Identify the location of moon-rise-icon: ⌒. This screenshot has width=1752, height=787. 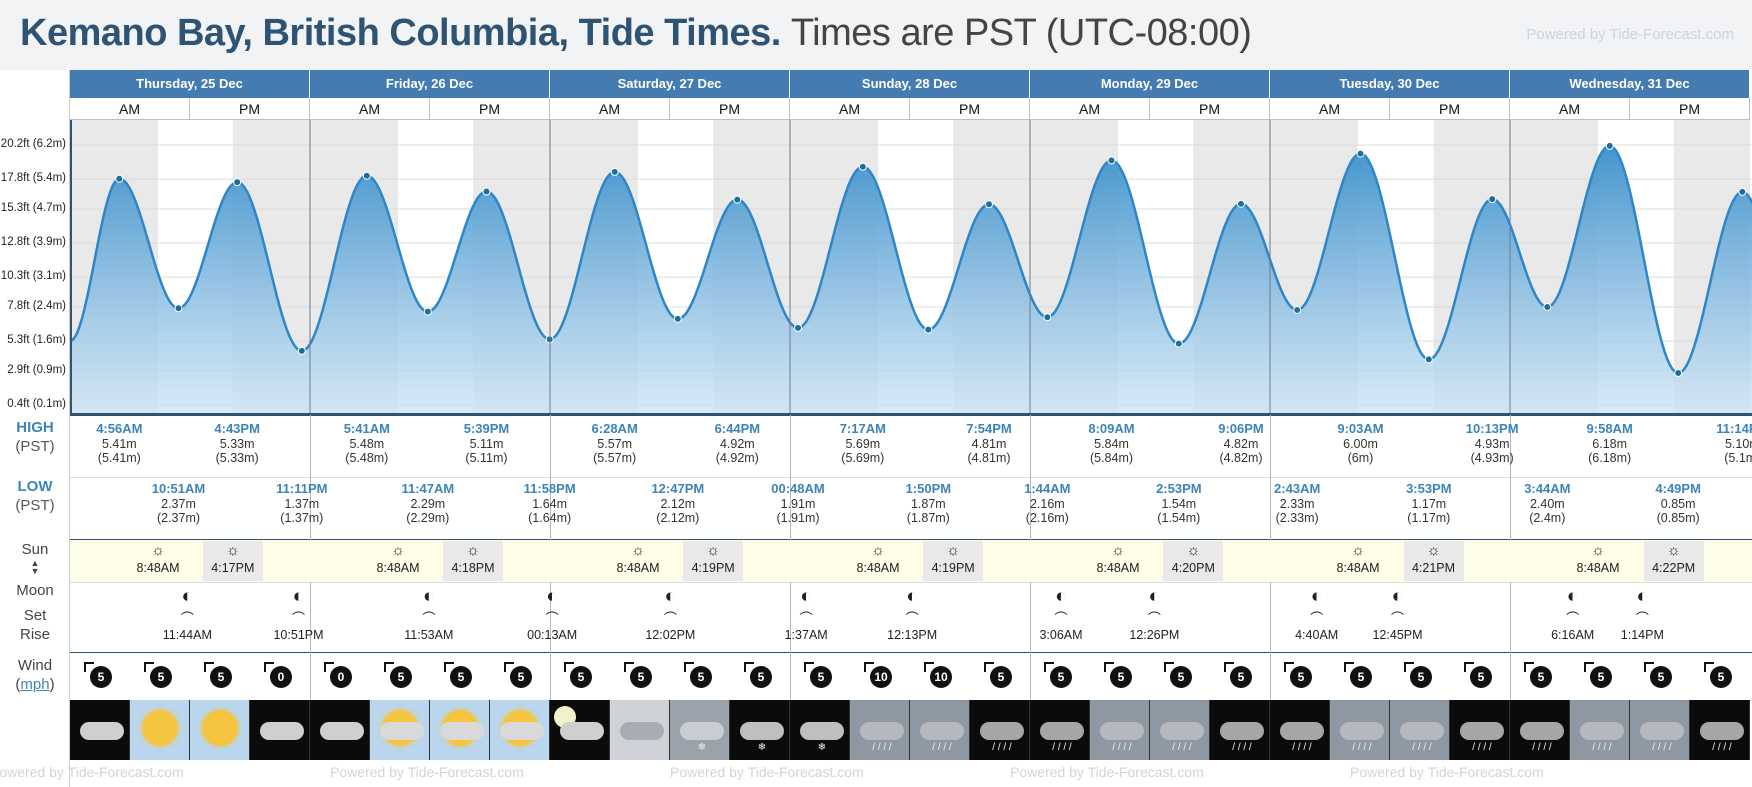
(1397, 618).